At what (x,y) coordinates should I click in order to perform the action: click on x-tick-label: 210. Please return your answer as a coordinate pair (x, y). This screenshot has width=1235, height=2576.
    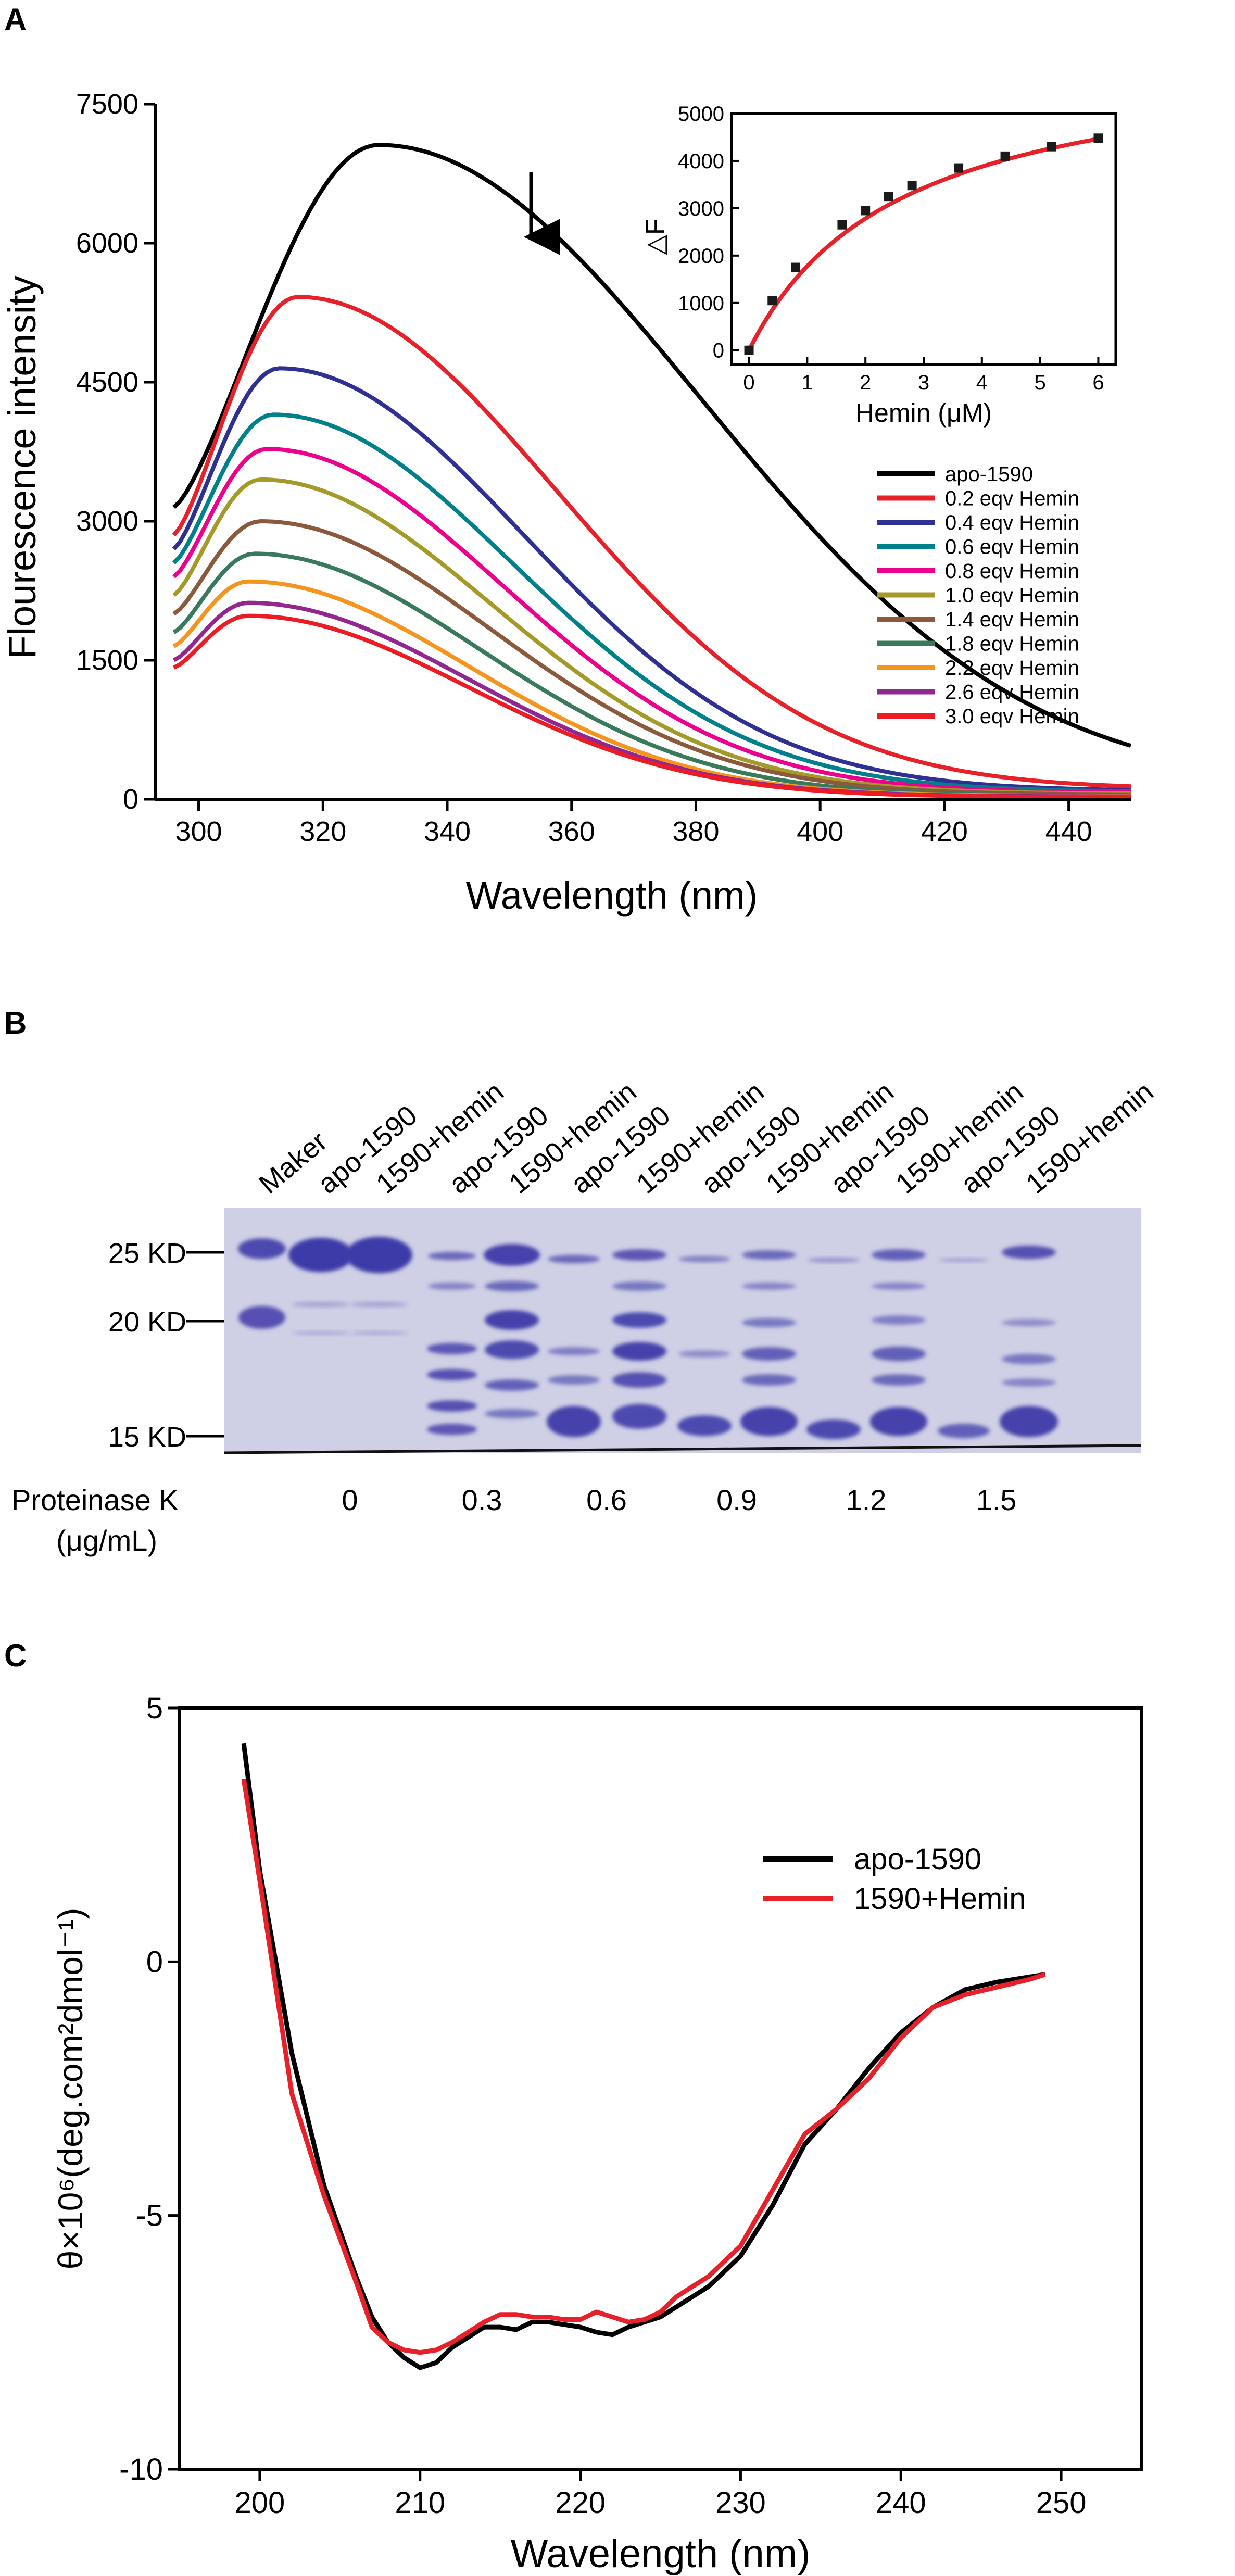
    Looking at the image, I should click on (420, 2503).